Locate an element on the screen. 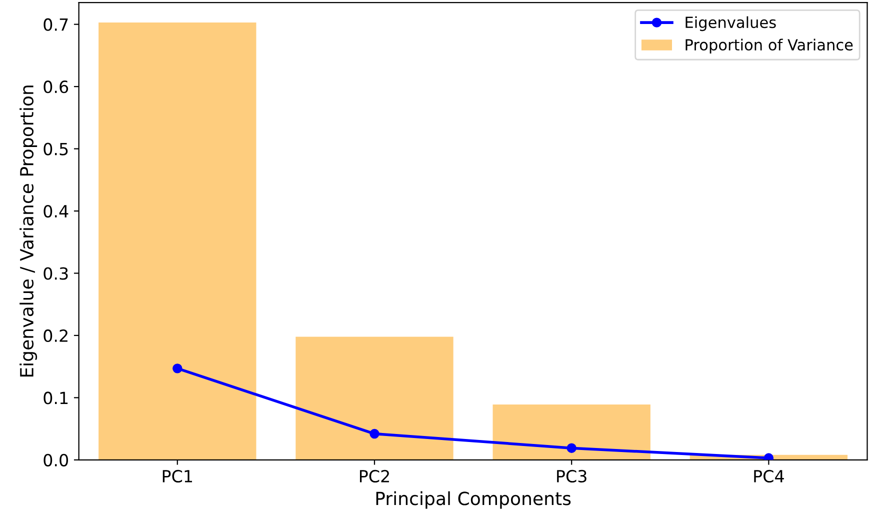 Image resolution: width=876 pixels, height=511 pixels. legend-label: Eigenvalues is located at coordinates (731, 24).